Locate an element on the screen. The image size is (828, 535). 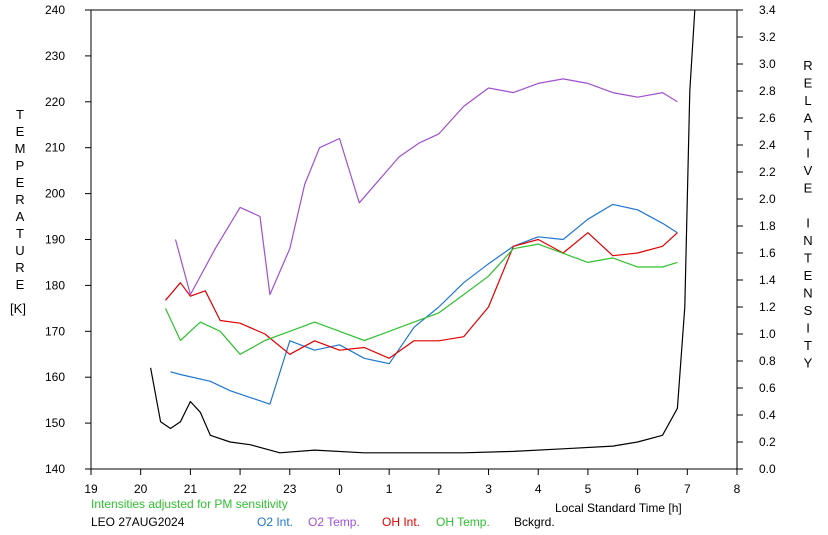
station-date: LEO 27AUG2024 is located at coordinates (138, 522).